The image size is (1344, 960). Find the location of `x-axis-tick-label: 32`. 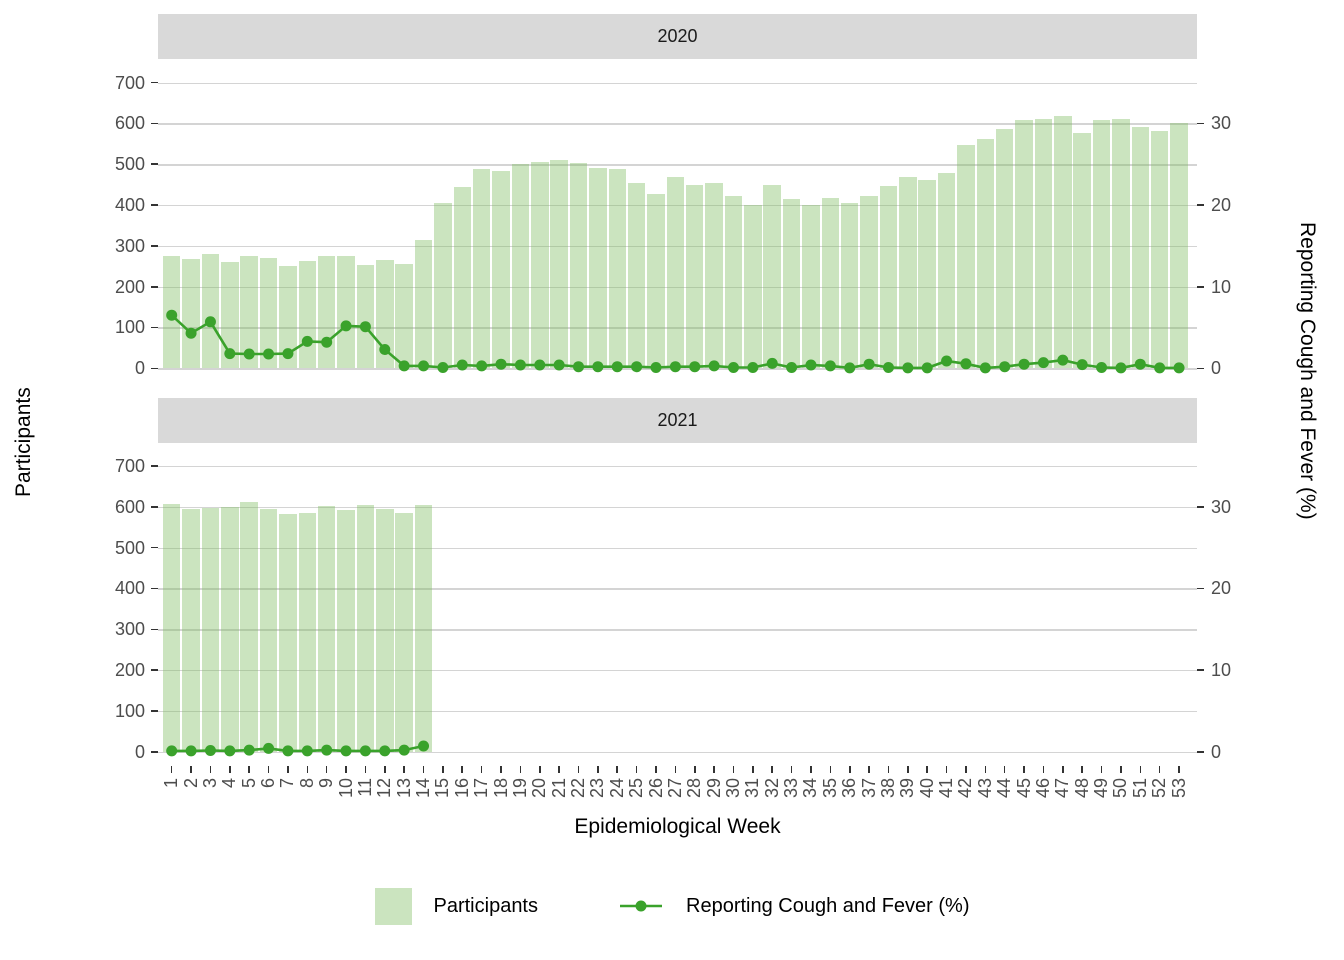

x-axis-tick-label: 32 is located at coordinates (771, 788).